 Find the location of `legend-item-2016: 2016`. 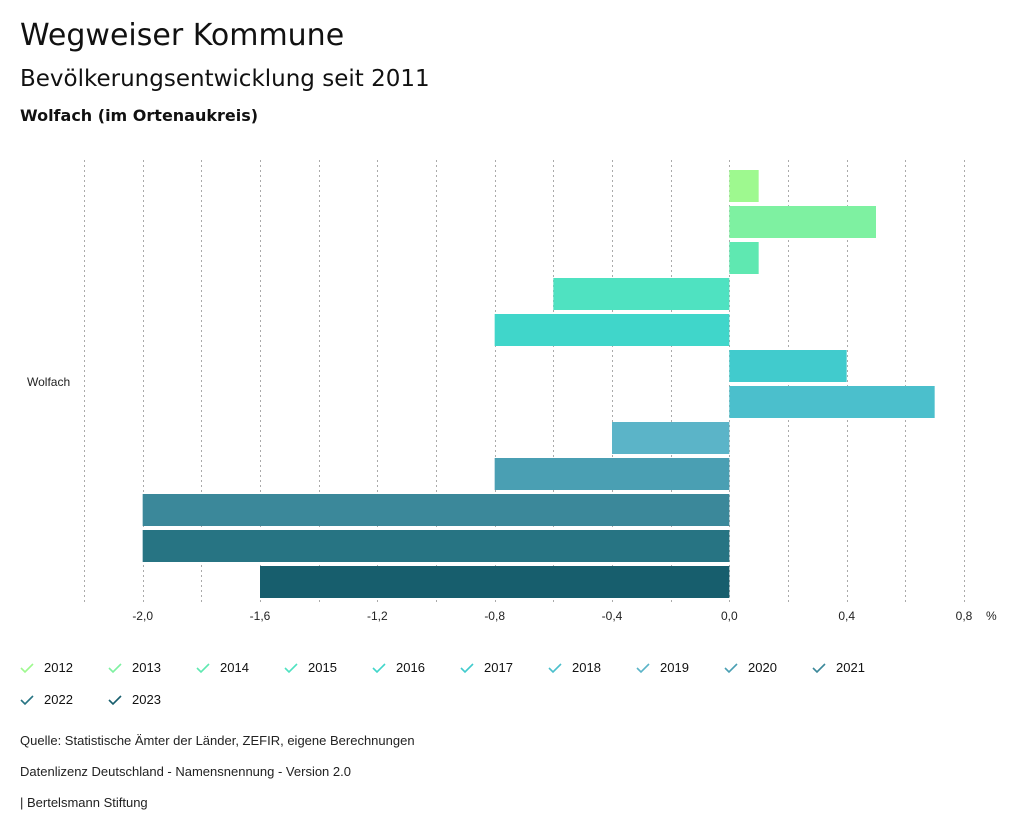

legend-item-2016: 2016 is located at coordinates (398, 667).